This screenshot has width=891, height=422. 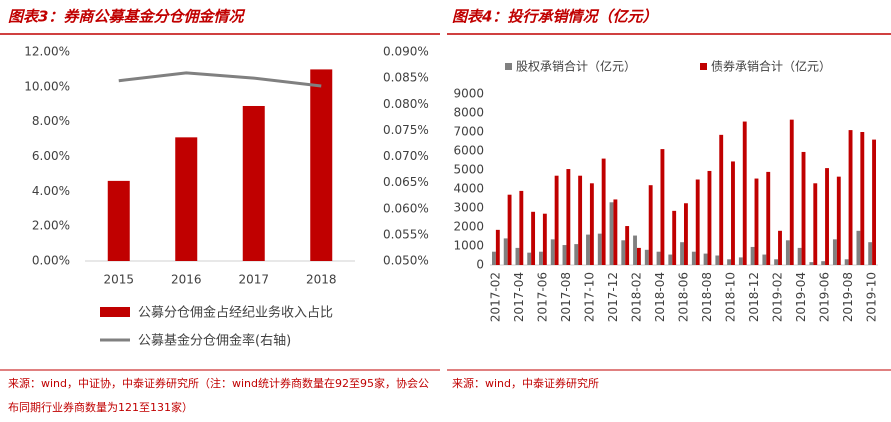 I want to click on x-tick-label: 2017-08, so click(x=566, y=297).